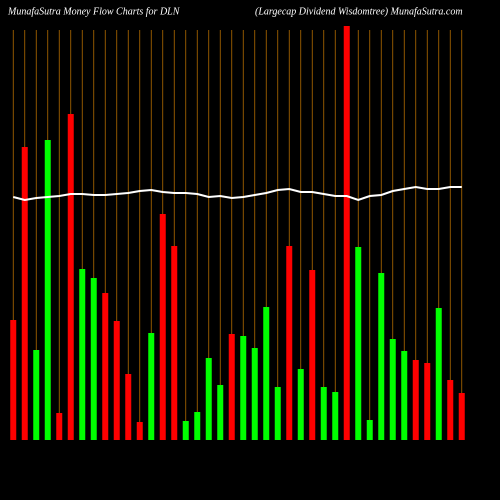 This screenshot has width=500, height=500. I want to click on chart-title: MunafaSutra Money Flow Charts for DLN, so click(94, 11).